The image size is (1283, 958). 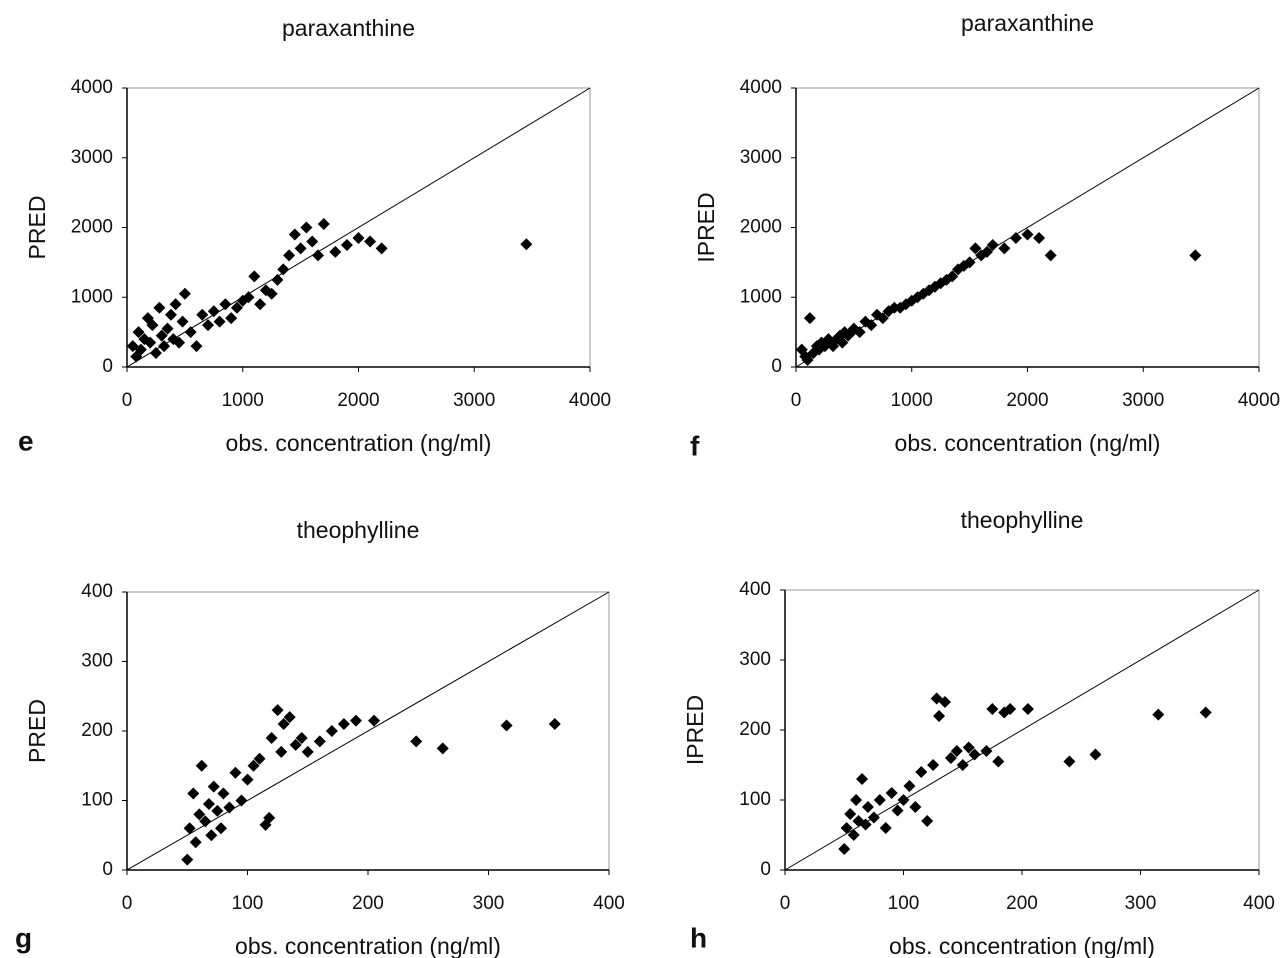 What do you see at coordinates (97, 591) in the screenshot?
I see `y-tick-label: 400` at bounding box center [97, 591].